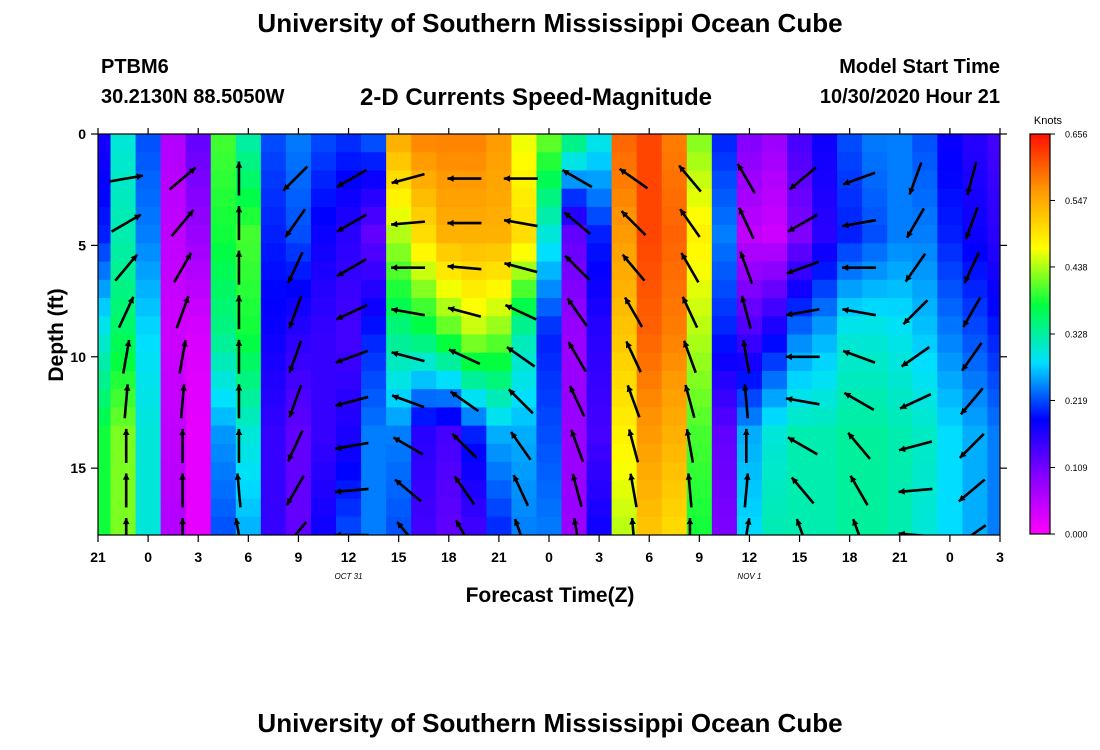 This screenshot has height=750, width=1100. I want to click on x-tick-label: 18, so click(449, 557).